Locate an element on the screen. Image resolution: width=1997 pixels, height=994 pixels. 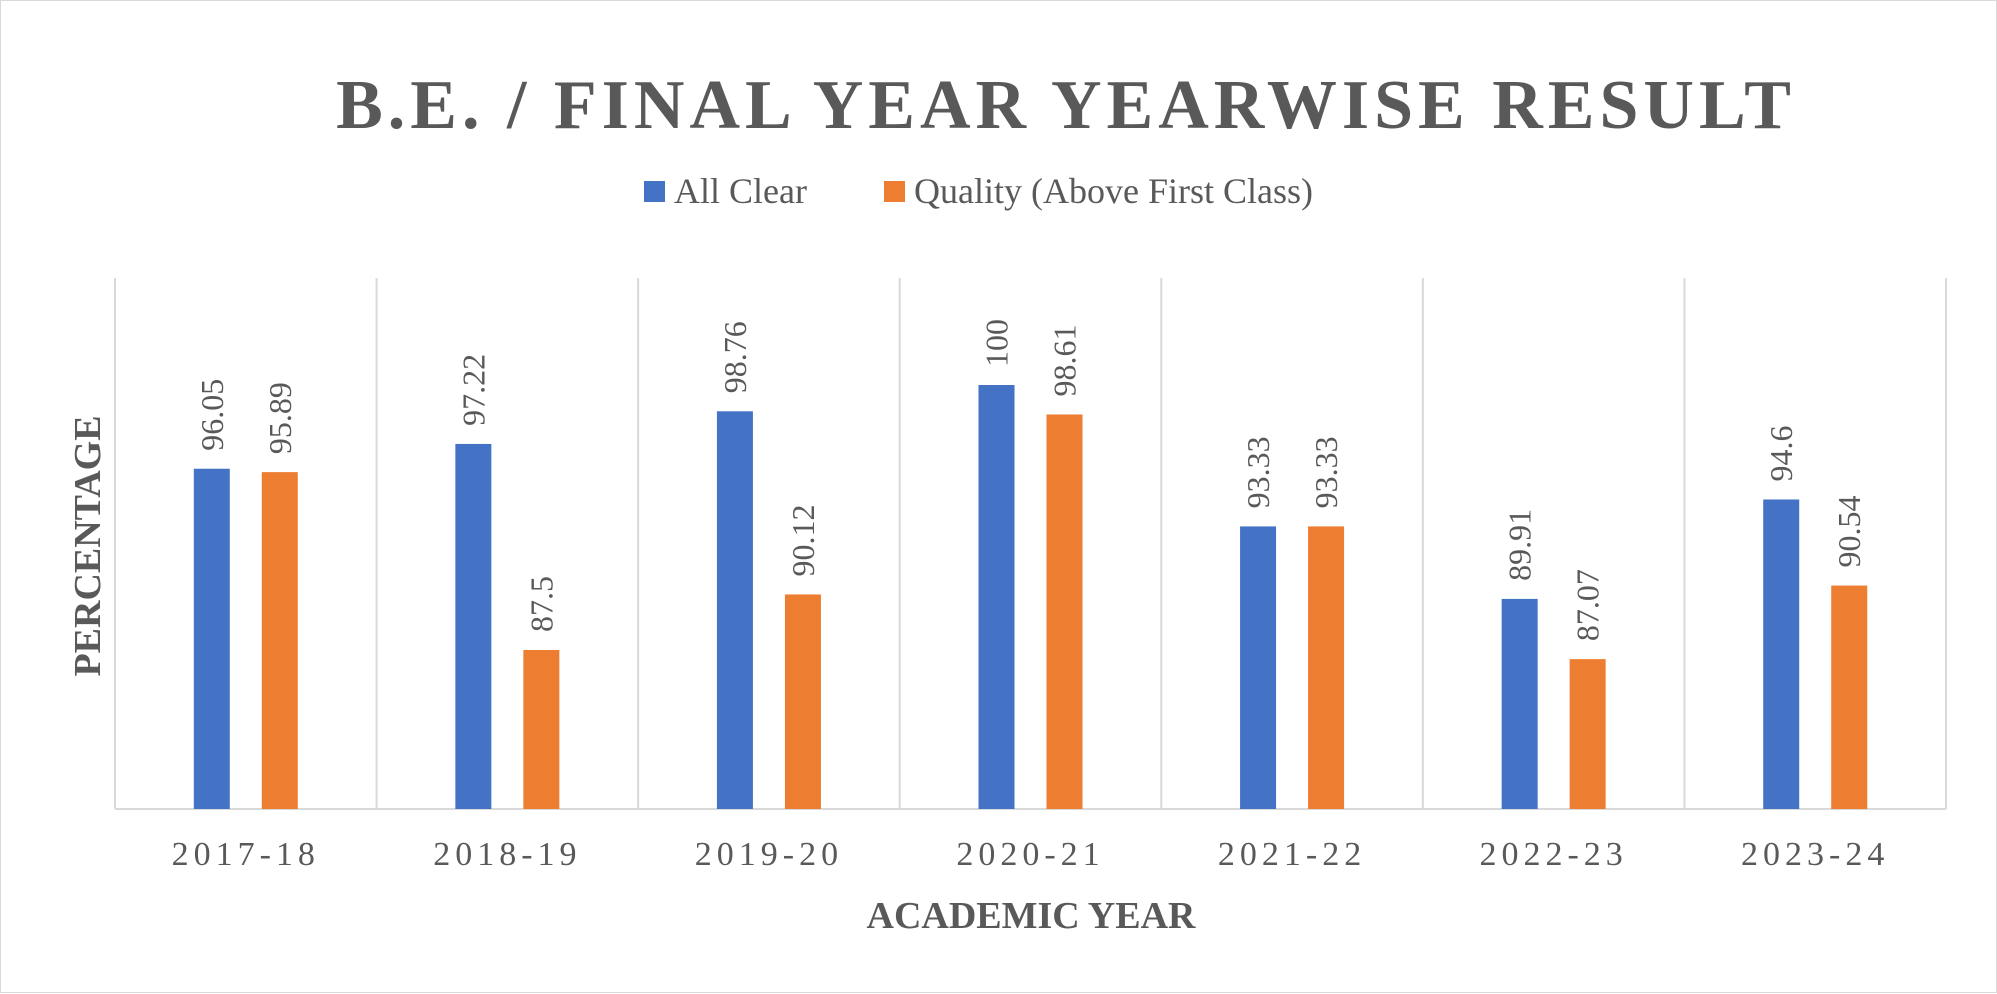
data-label: 87.07 is located at coordinates (1588, 605).